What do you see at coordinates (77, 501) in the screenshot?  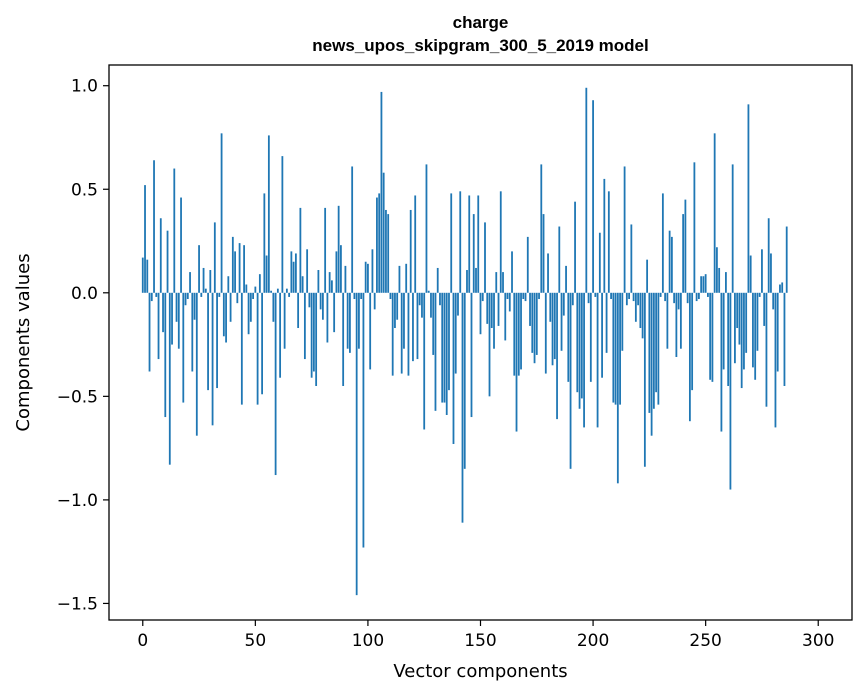 I see `y-tick-label: −1.0` at bounding box center [77, 501].